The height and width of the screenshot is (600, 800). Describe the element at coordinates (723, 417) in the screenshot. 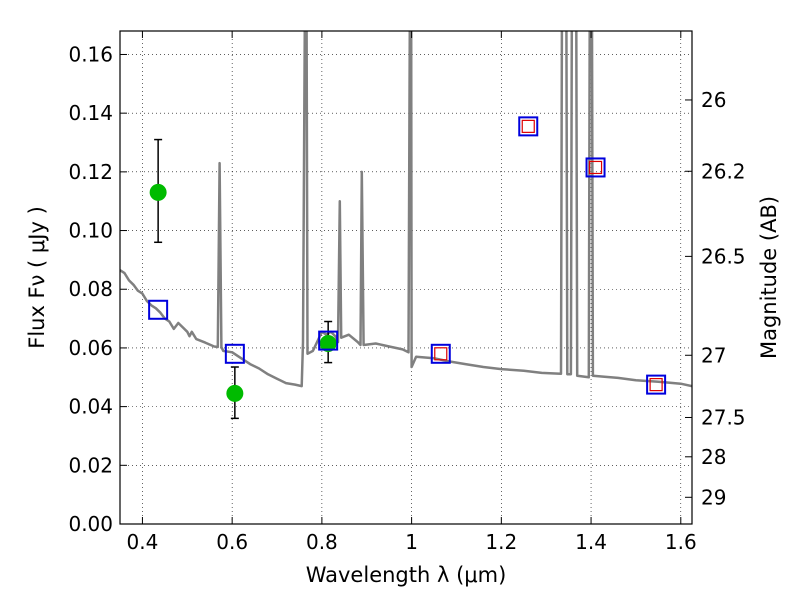

I see `y2-tick-label: 27.5` at that location.